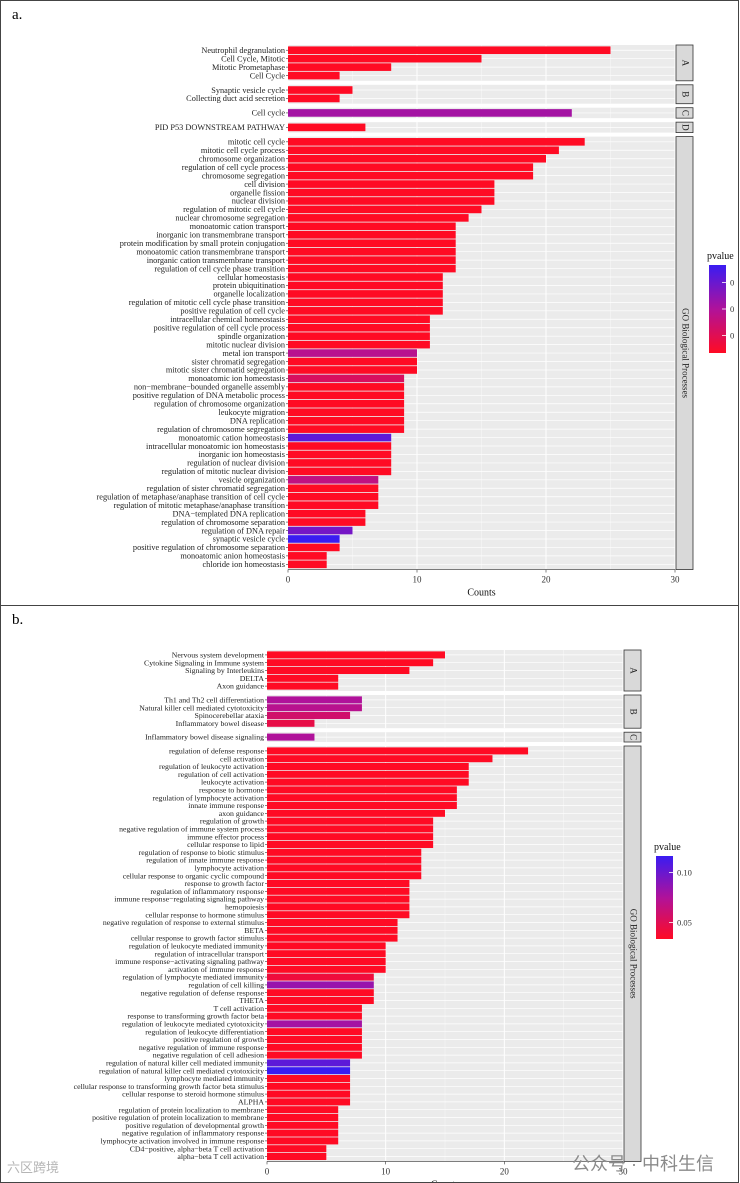 The width and height of the screenshot is (740, 1183). What do you see at coordinates (243, 50) in the screenshot?
I see `bar-label: Neutrophil degranulation` at bounding box center [243, 50].